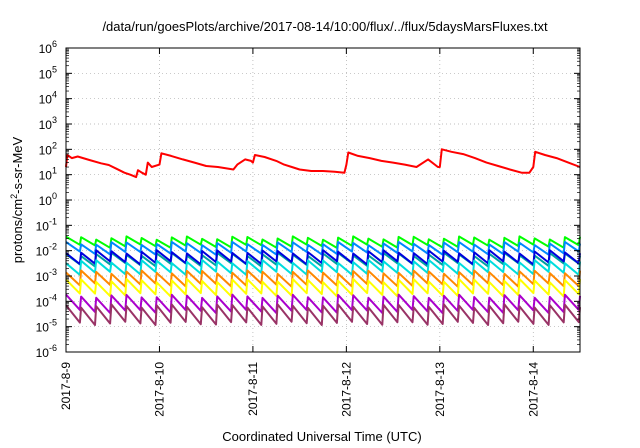 The width and height of the screenshot is (640, 448). What do you see at coordinates (48, 72) in the screenshot?
I see `y-tick-label: 10⁵` at bounding box center [48, 72].